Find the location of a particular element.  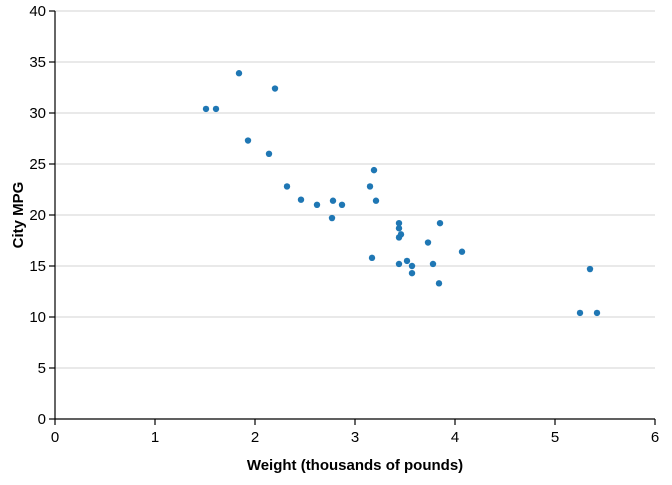

y-tick-label: 0 is located at coordinates (42, 419).